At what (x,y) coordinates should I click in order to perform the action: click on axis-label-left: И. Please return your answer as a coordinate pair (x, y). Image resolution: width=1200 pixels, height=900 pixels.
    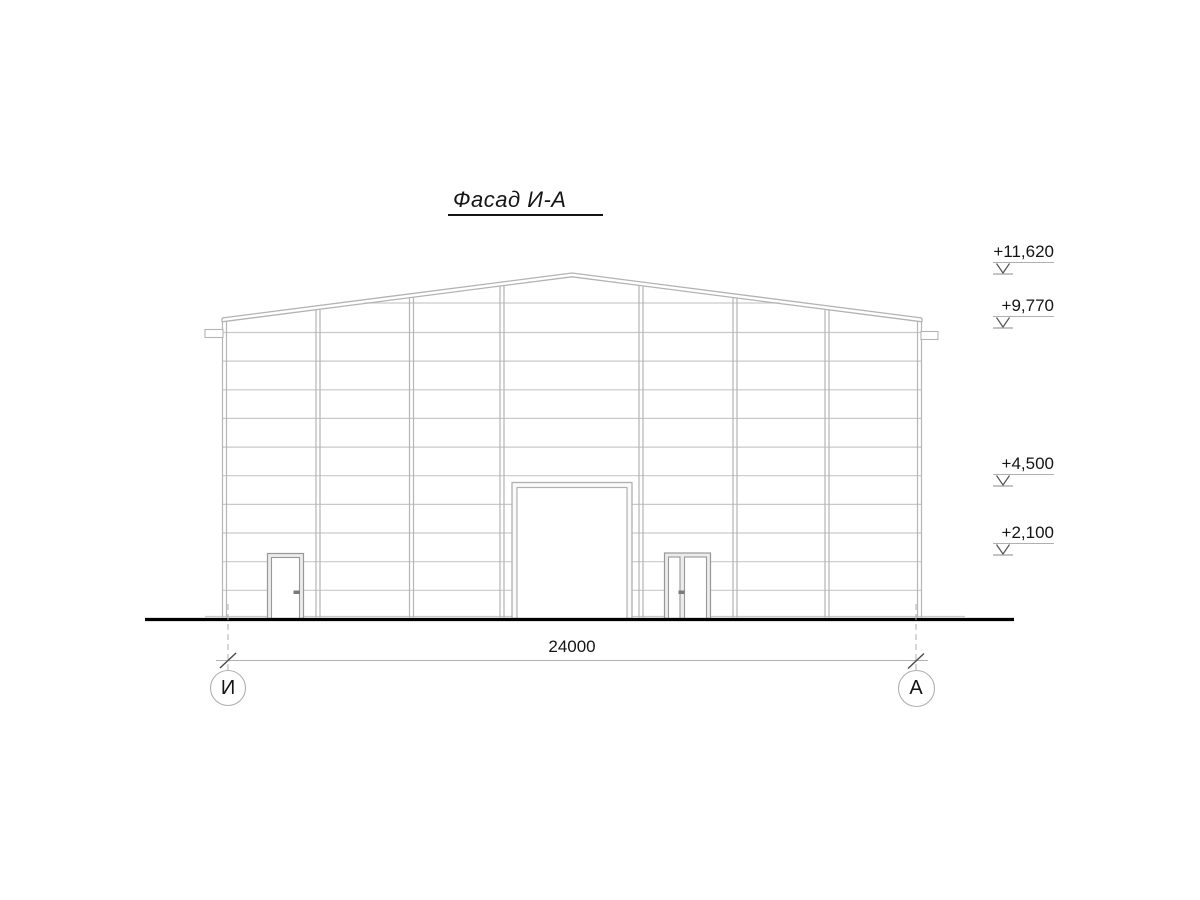
    Looking at the image, I should click on (228, 688).